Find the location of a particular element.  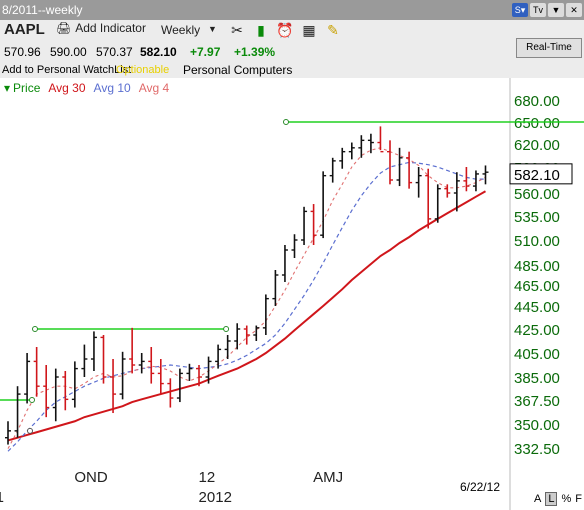

chart-legend: ▾ Price Avg 30 Avg 10 Avg 4 is located at coordinates (86, 88).